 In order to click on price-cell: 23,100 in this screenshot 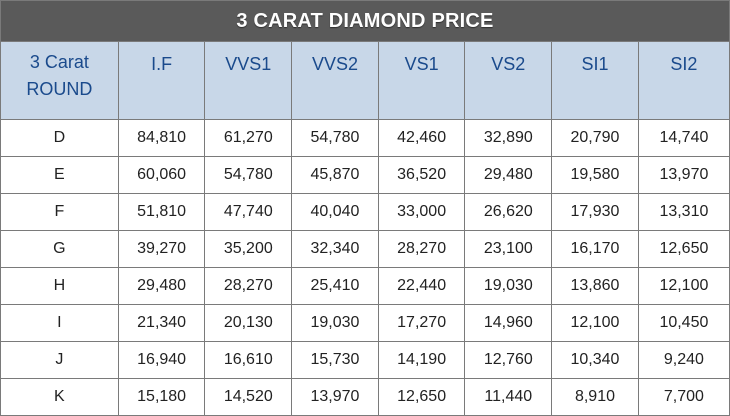, I will do `click(508, 249)`.